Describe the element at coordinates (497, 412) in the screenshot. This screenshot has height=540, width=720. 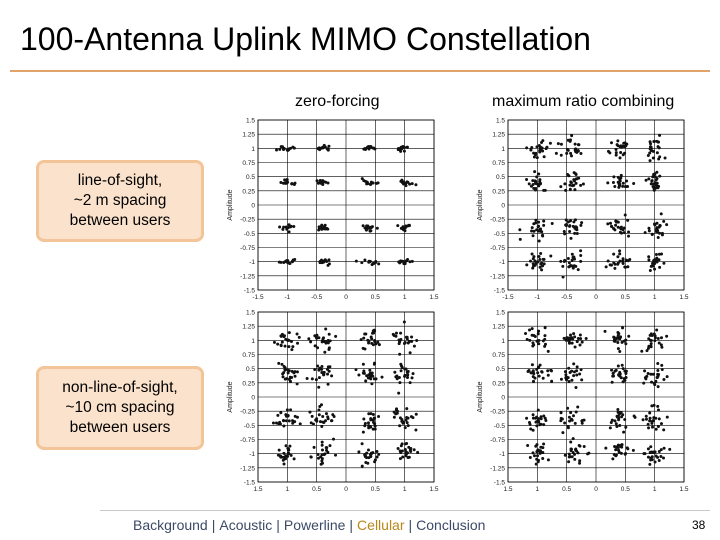
I see `y-tick-label: -0.25` at that location.